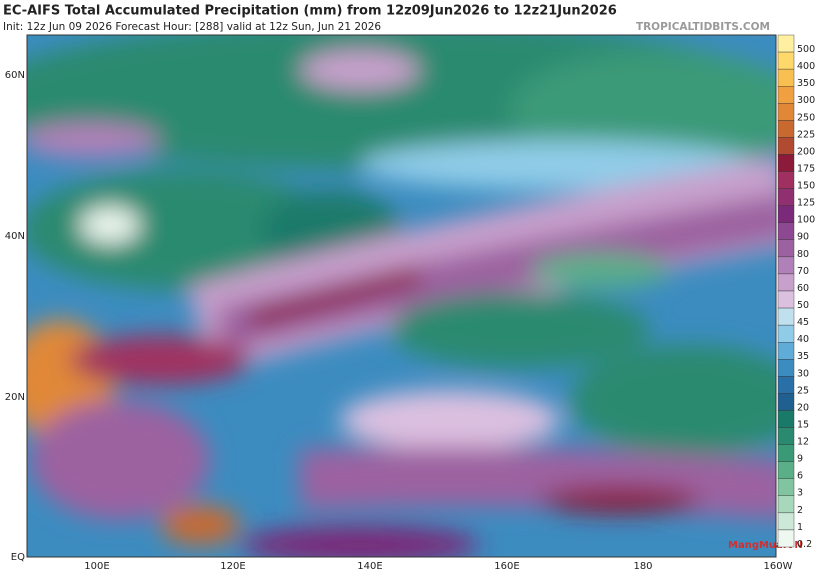  Describe the element at coordinates (800, 527) in the screenshot. I see `colorbar-label: 1` at that location.